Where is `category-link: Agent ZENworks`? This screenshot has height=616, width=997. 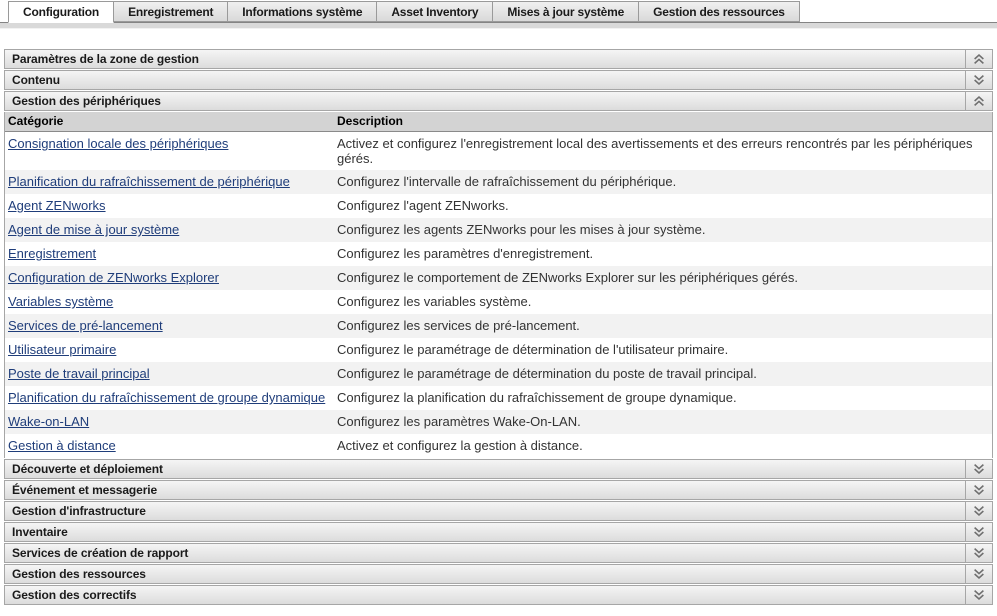
category-link: Agent ZENworks is located at coordinates (57, 205).